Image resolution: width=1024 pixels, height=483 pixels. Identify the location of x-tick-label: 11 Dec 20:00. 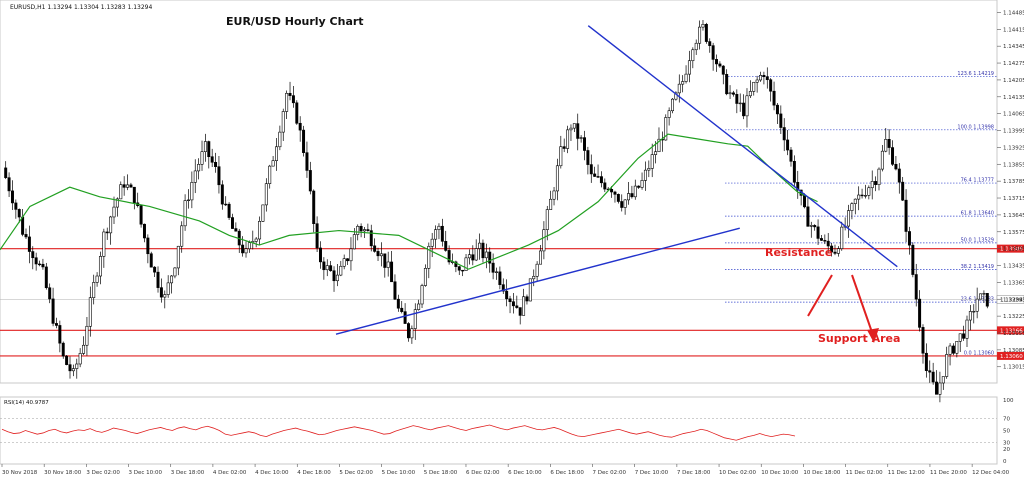
(948, 473).